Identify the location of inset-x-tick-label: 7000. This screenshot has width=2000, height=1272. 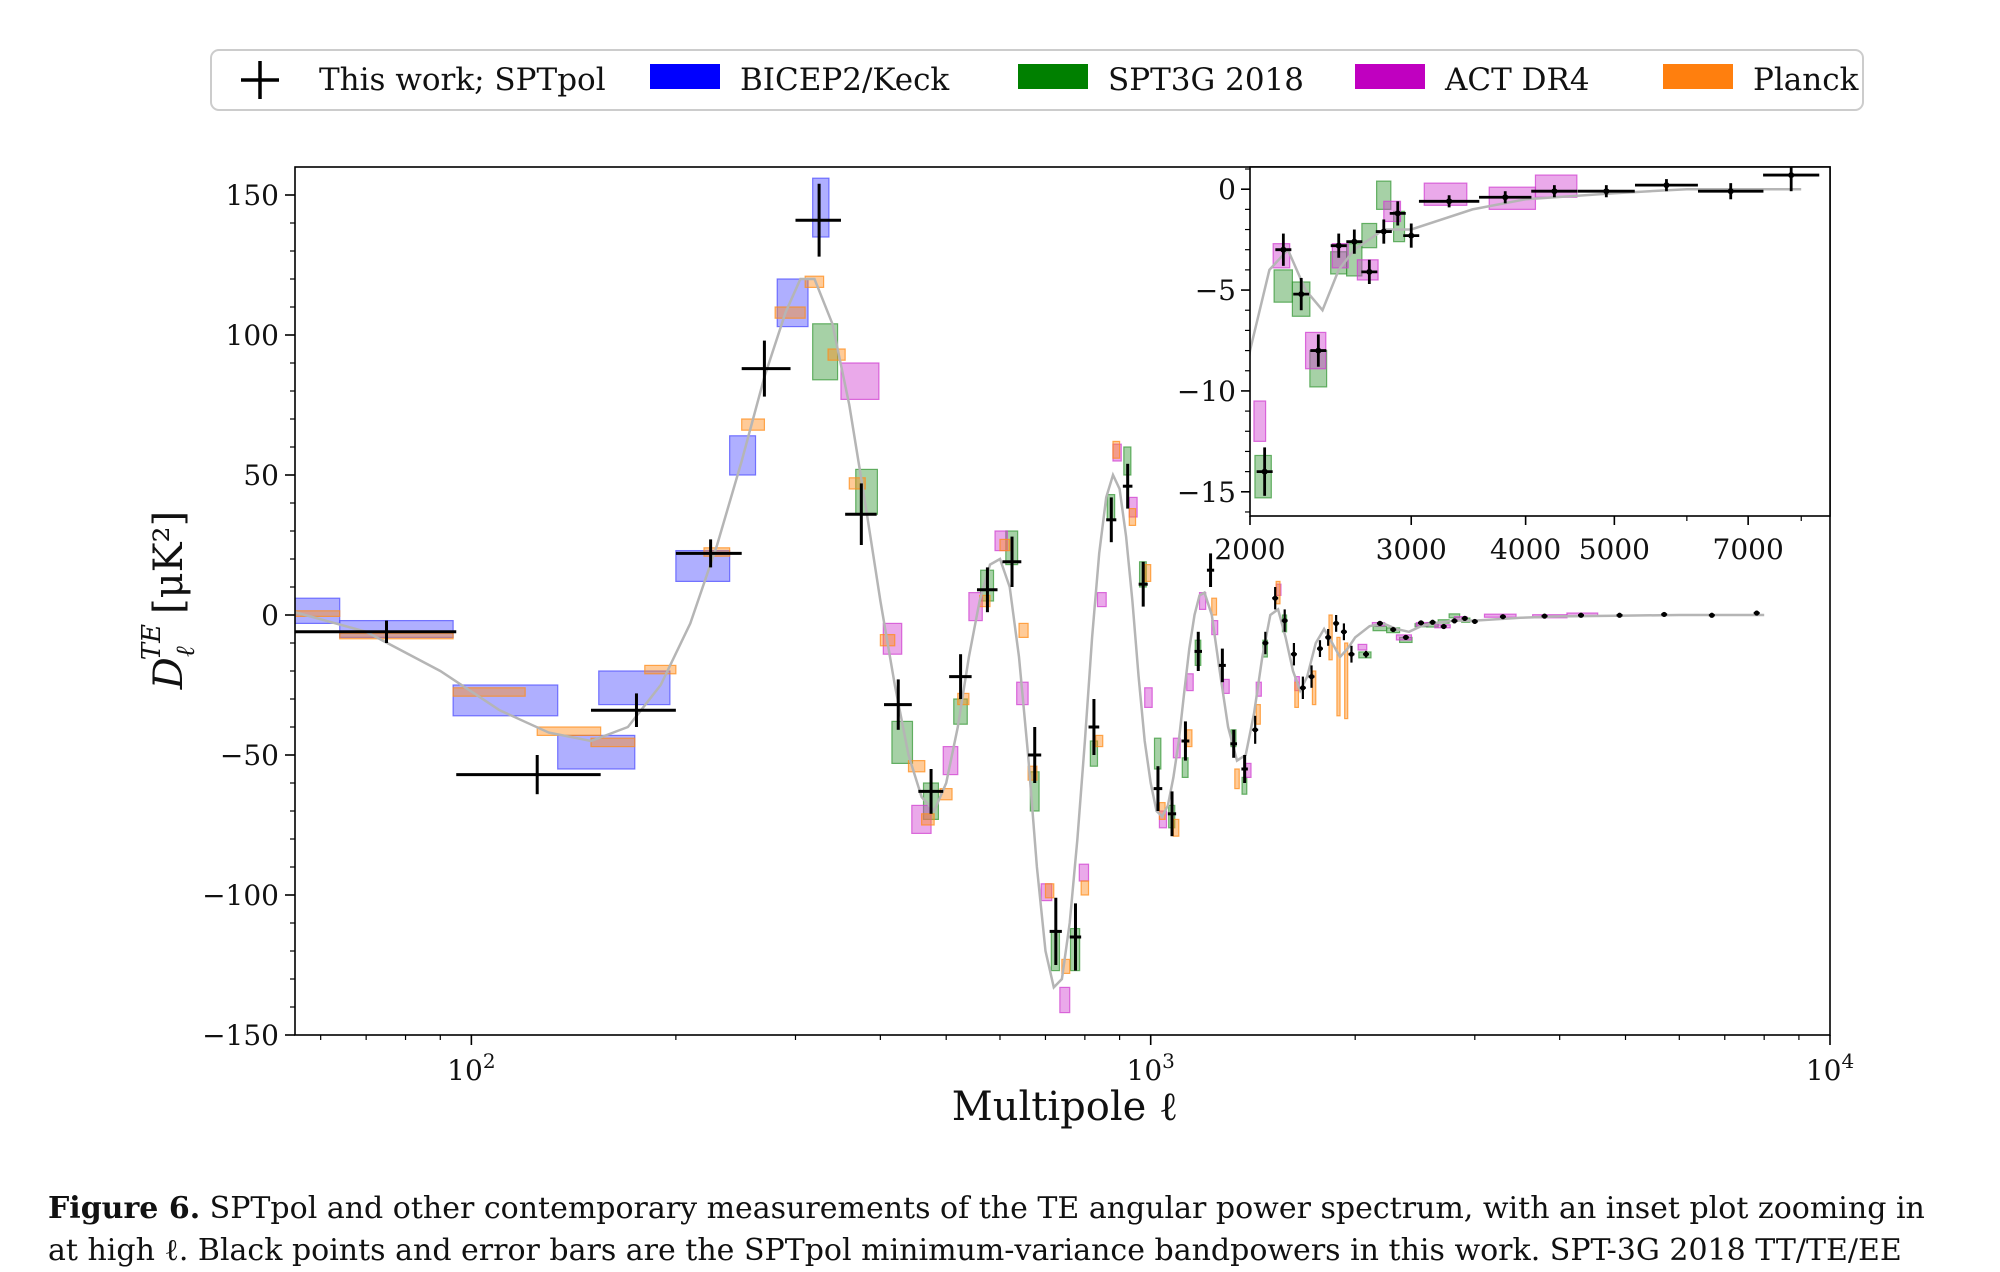
(1748, 549).